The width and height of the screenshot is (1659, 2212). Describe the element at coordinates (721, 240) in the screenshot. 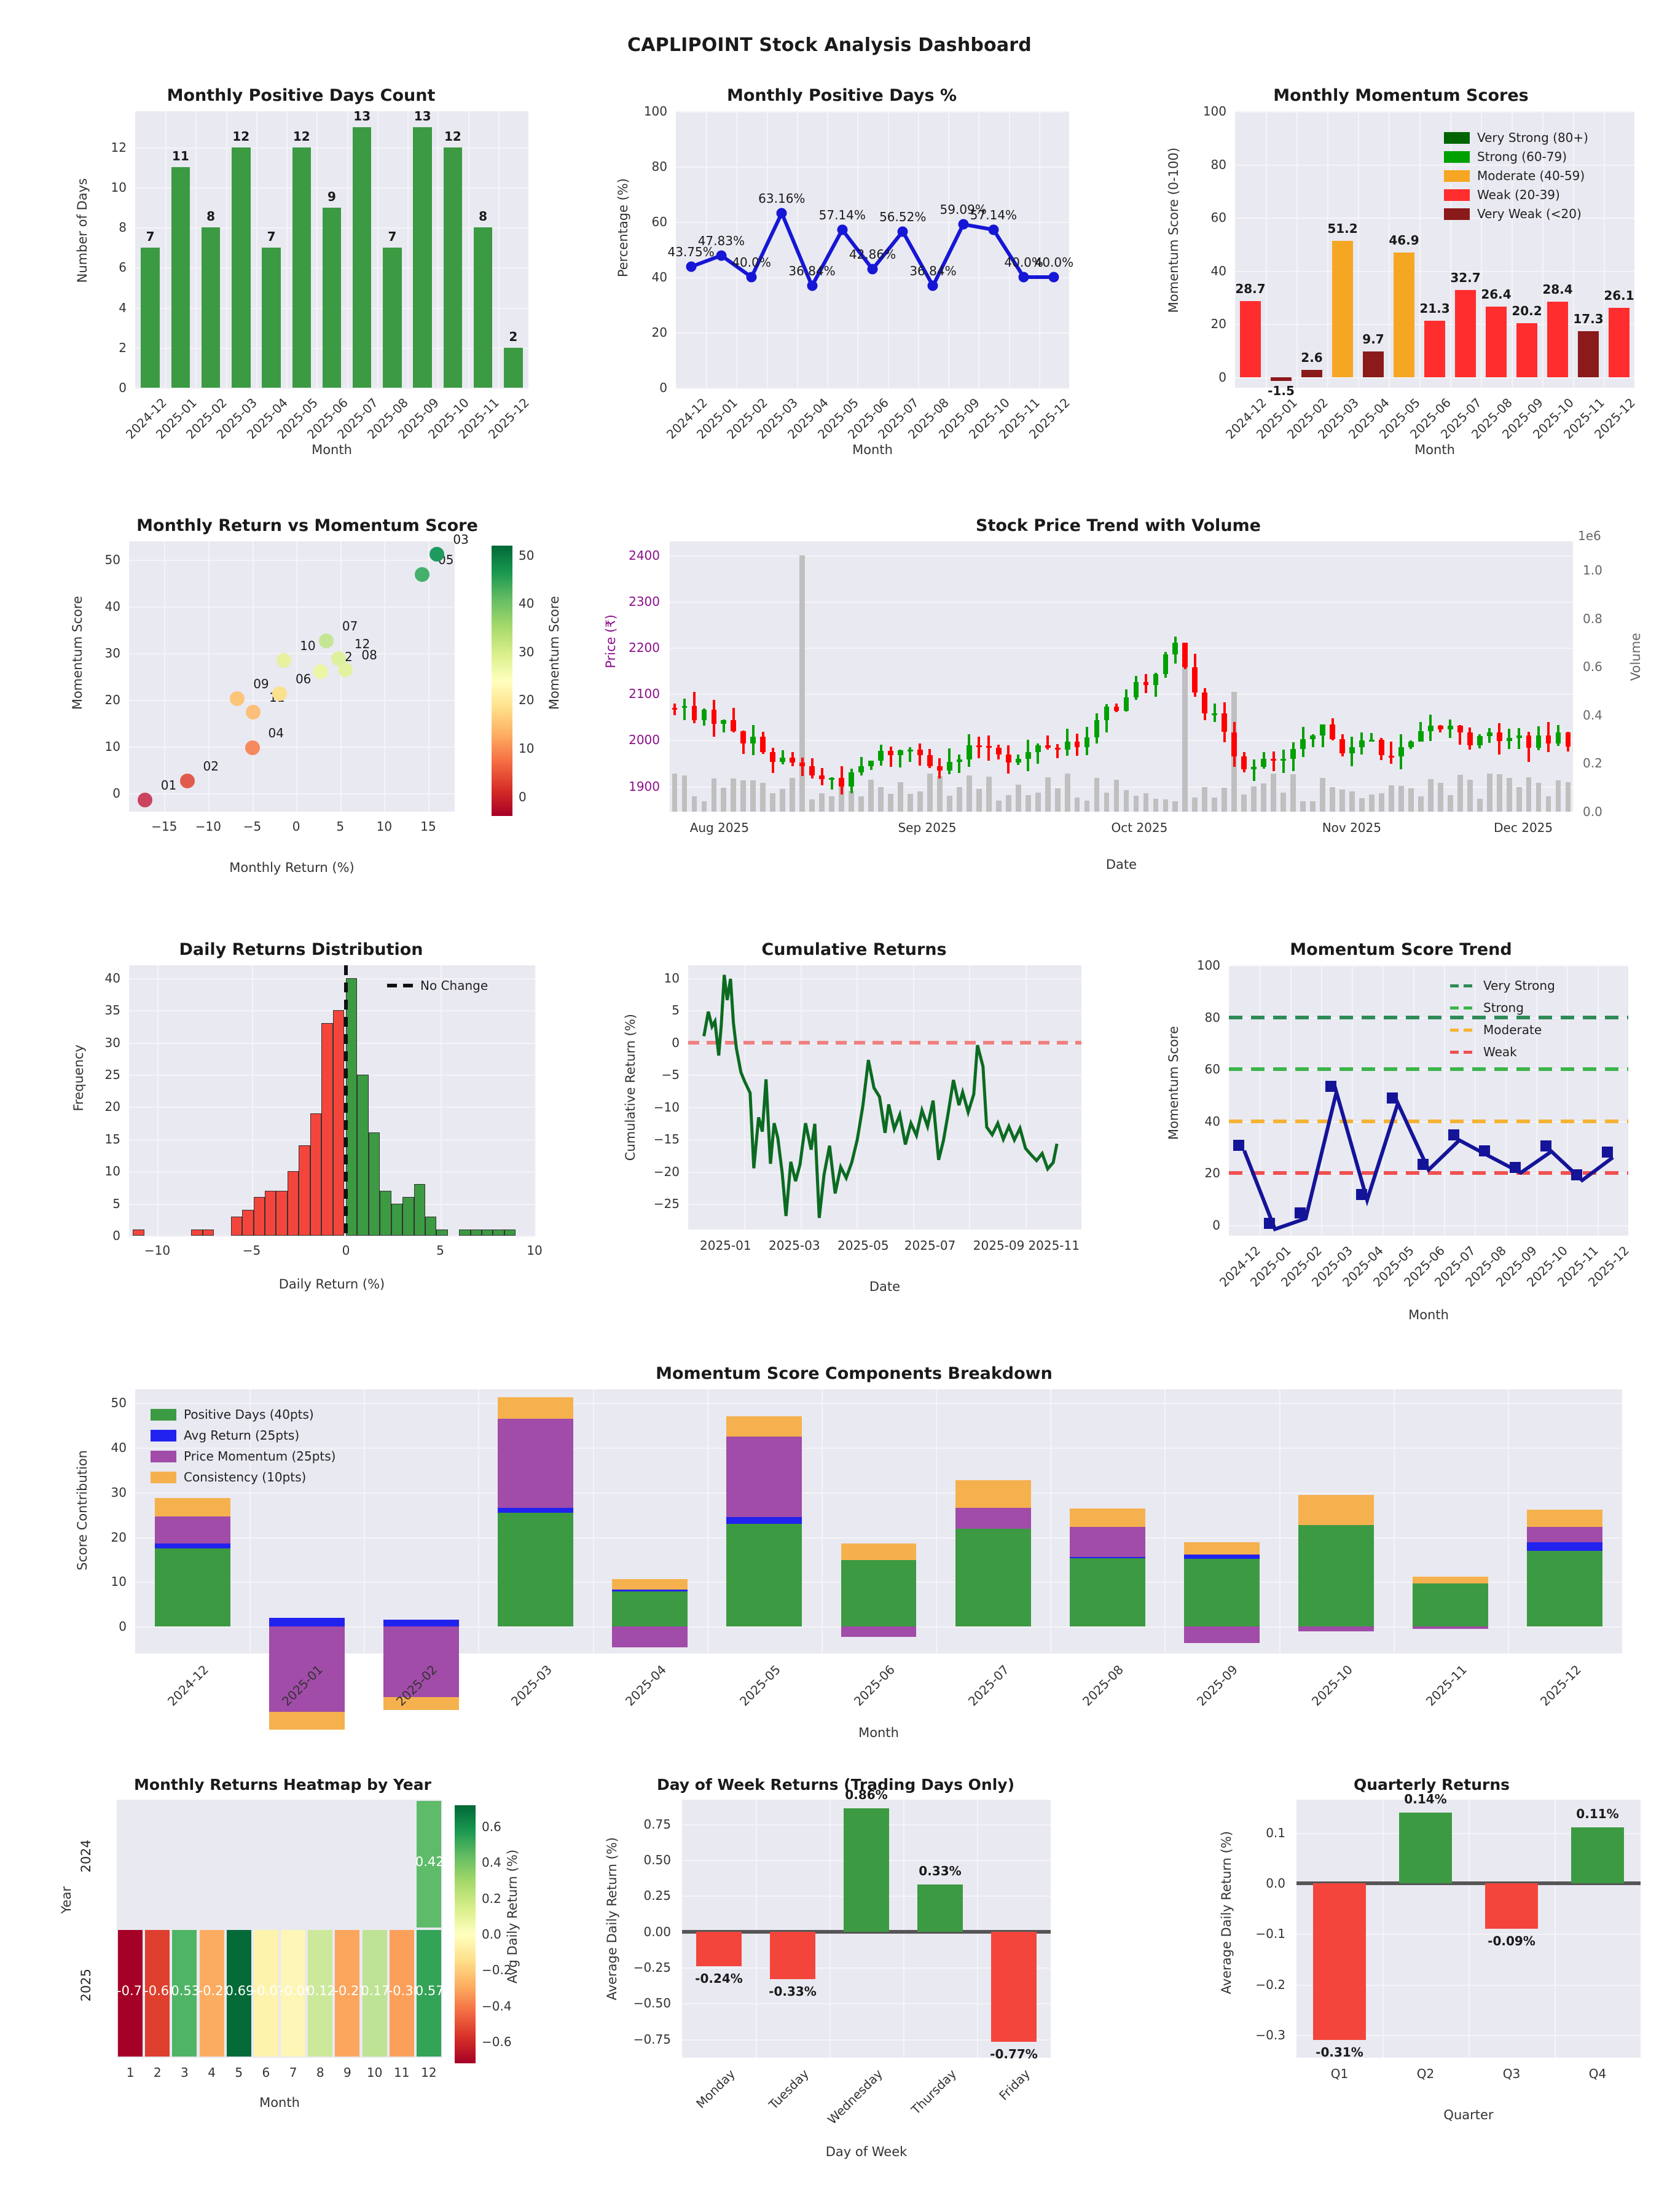

I see `point-value-label: 47.83%` at that location.